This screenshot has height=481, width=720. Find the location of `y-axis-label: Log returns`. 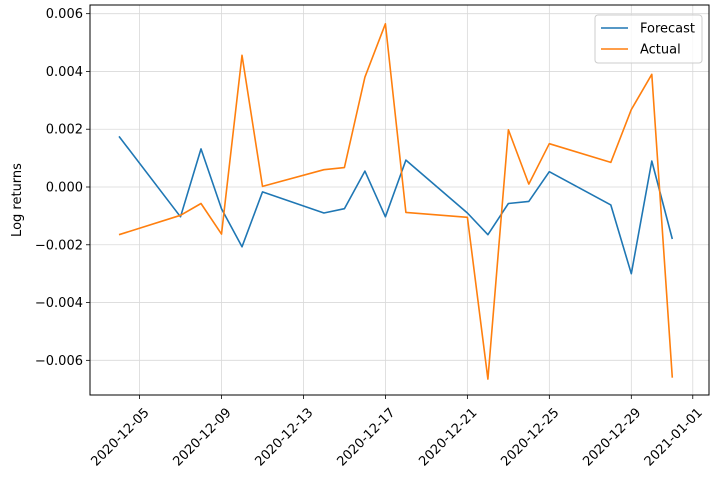

y-axis-label: Log returns is located at coordinates (17, 200).